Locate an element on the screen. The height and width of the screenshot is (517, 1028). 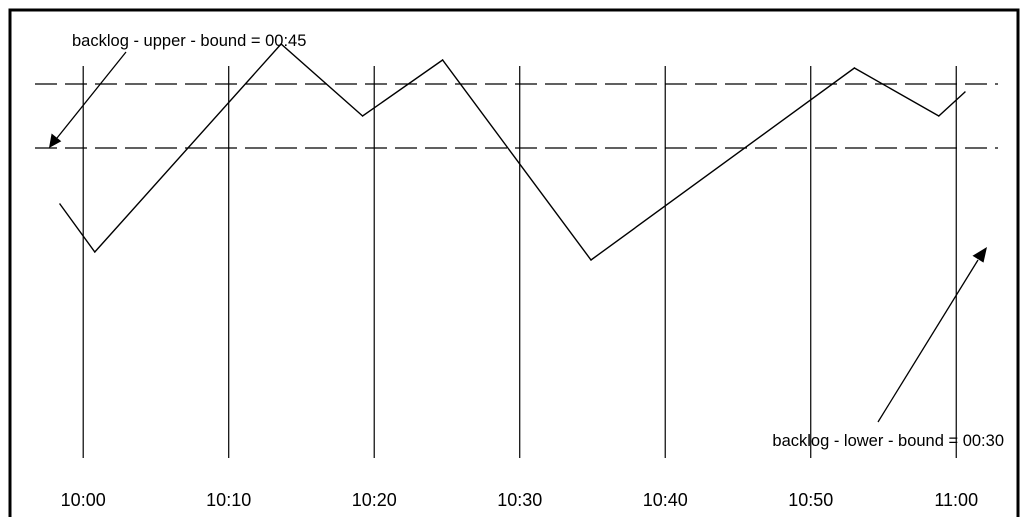
lower-bound-label: backlog - lower - bound = 00:30 is located at coordinates (888, 441).